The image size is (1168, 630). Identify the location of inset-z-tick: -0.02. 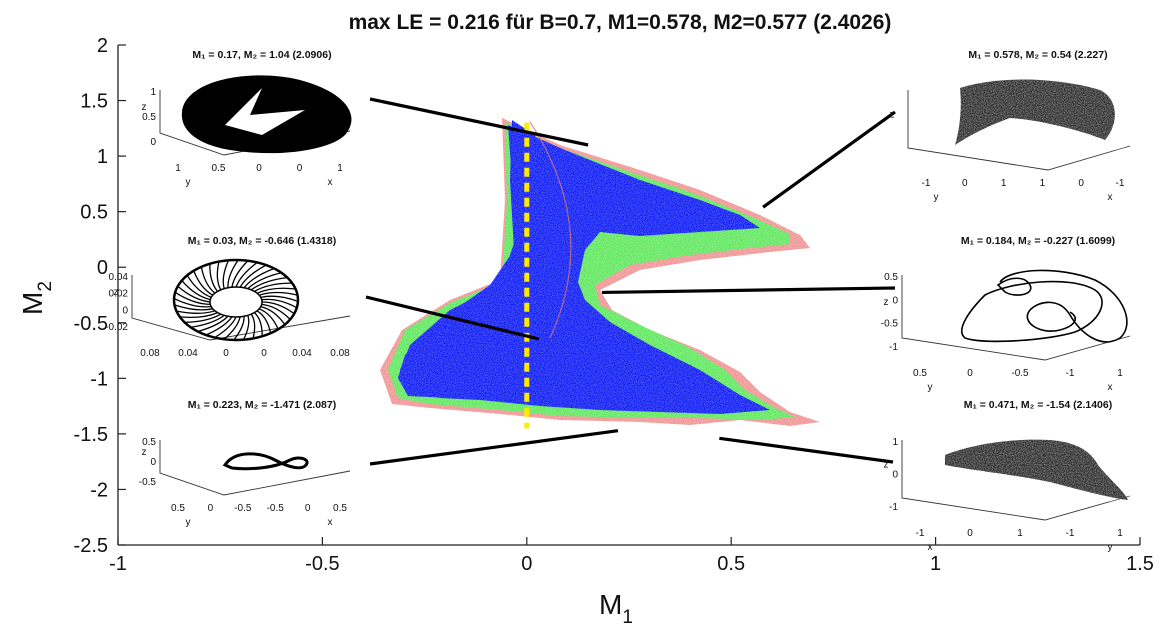
(116, 327).